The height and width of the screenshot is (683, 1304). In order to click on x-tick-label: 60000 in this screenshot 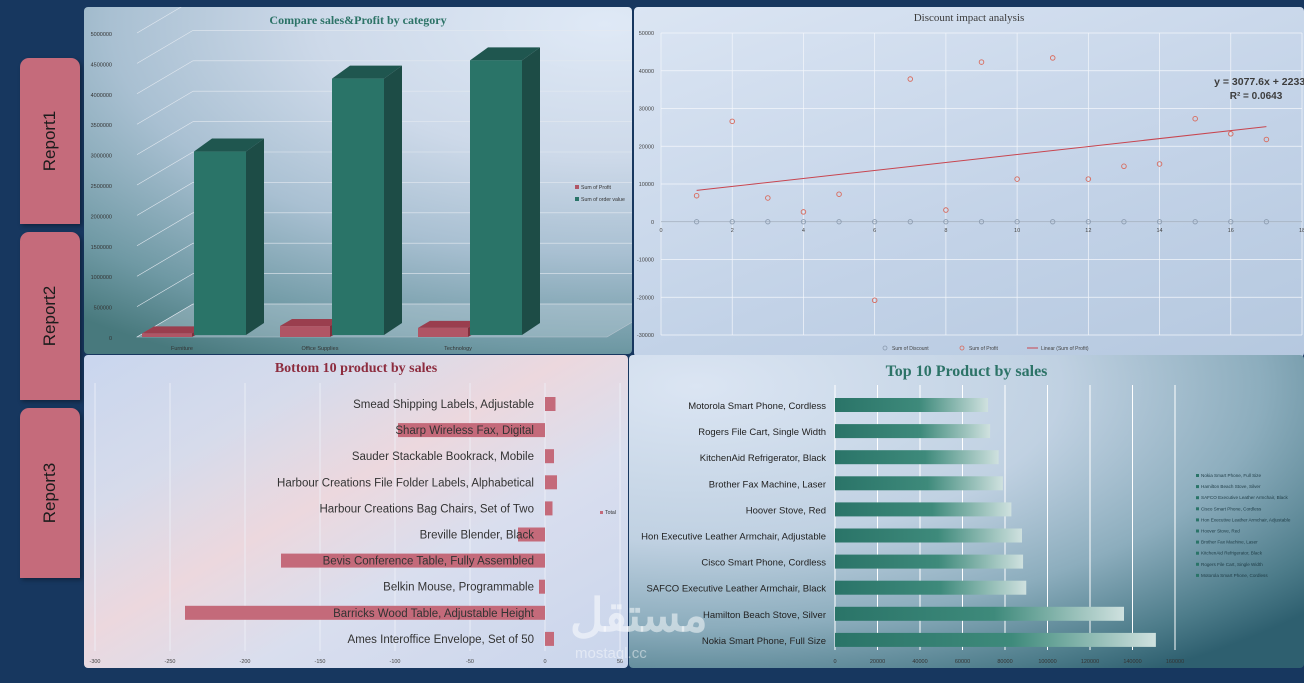, I will do `click(962, 662)`.